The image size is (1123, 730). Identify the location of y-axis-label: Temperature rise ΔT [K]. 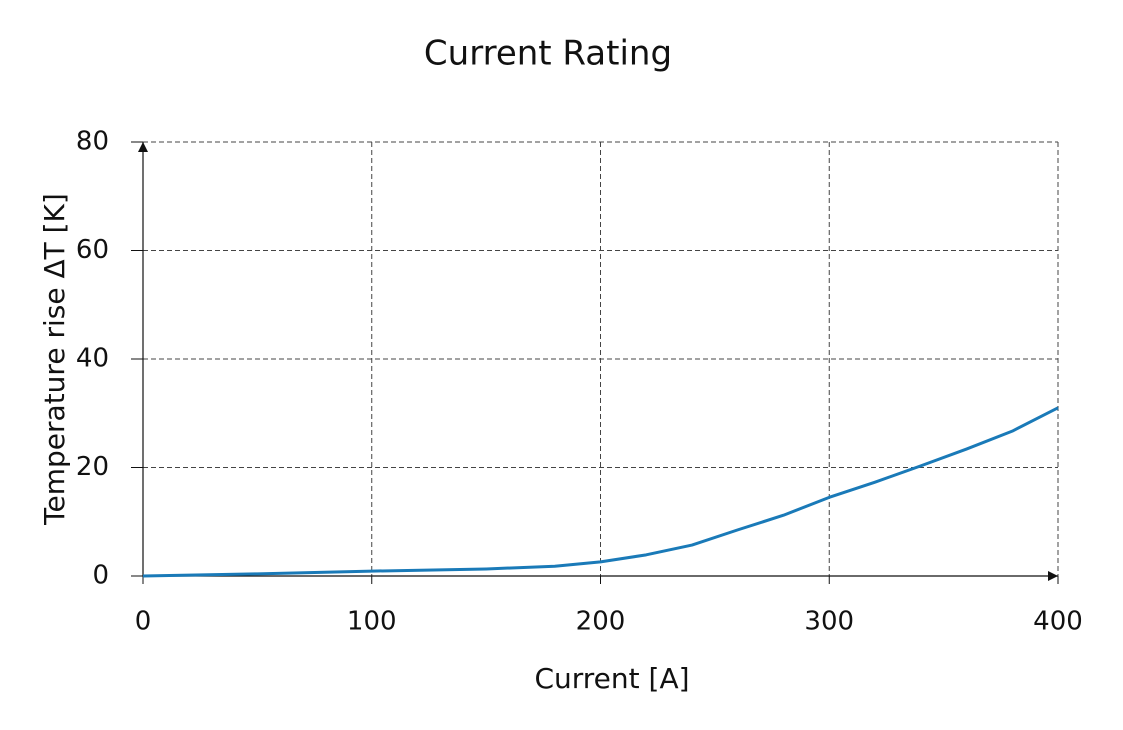
(54, 359).